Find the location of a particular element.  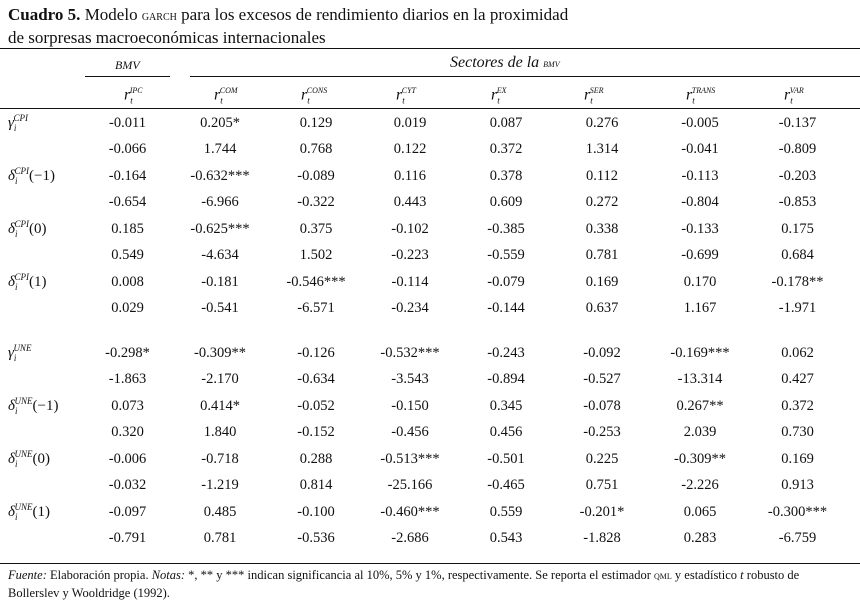

table-cell: 1.840 is located at coordinates (220, 432).